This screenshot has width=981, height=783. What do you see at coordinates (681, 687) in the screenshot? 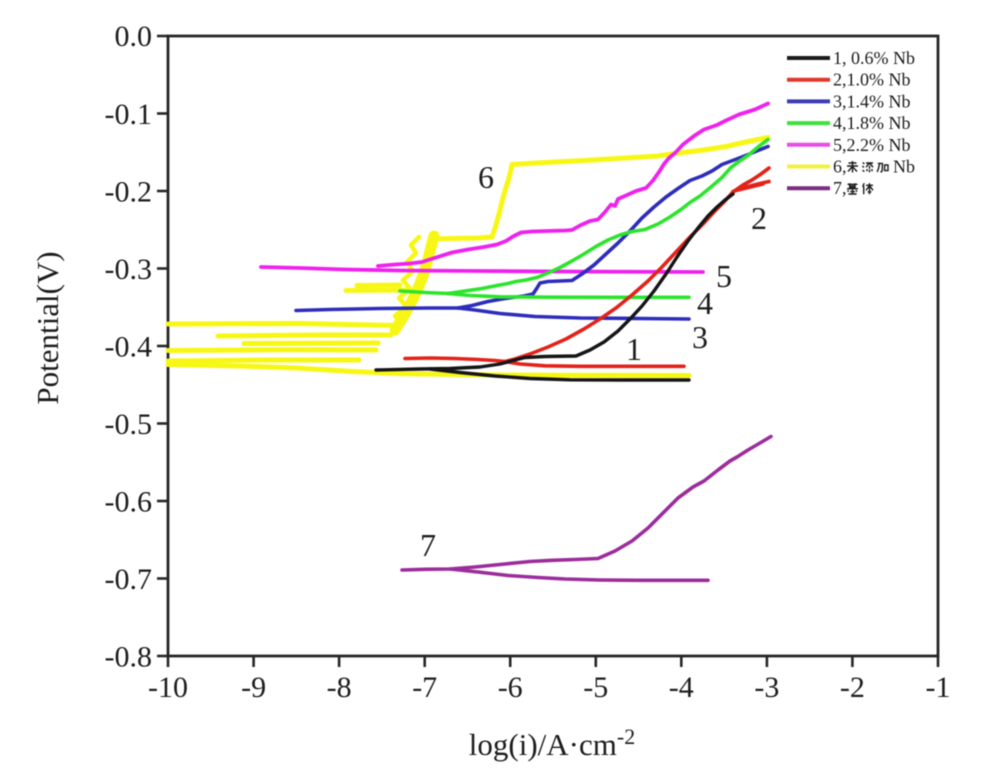
I see `svg-text: -4` at bounding box center [681, 687].